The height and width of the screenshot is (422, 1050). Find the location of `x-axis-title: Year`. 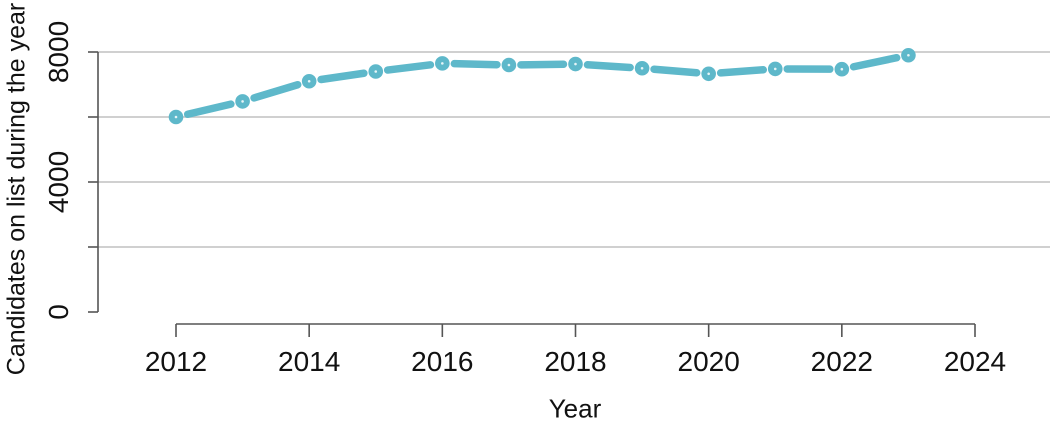

x-axis-title: Year is located at coordinates (575, 407).